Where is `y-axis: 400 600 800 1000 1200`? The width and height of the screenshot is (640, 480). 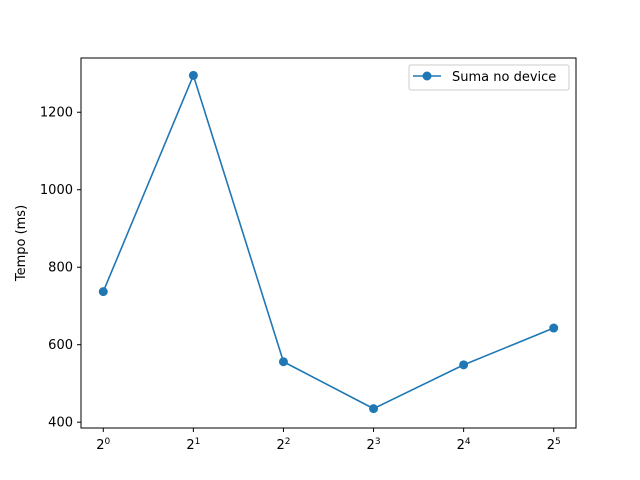 y-axis: 400 600 800 1000 1200 is located at coordinates (60, 268).